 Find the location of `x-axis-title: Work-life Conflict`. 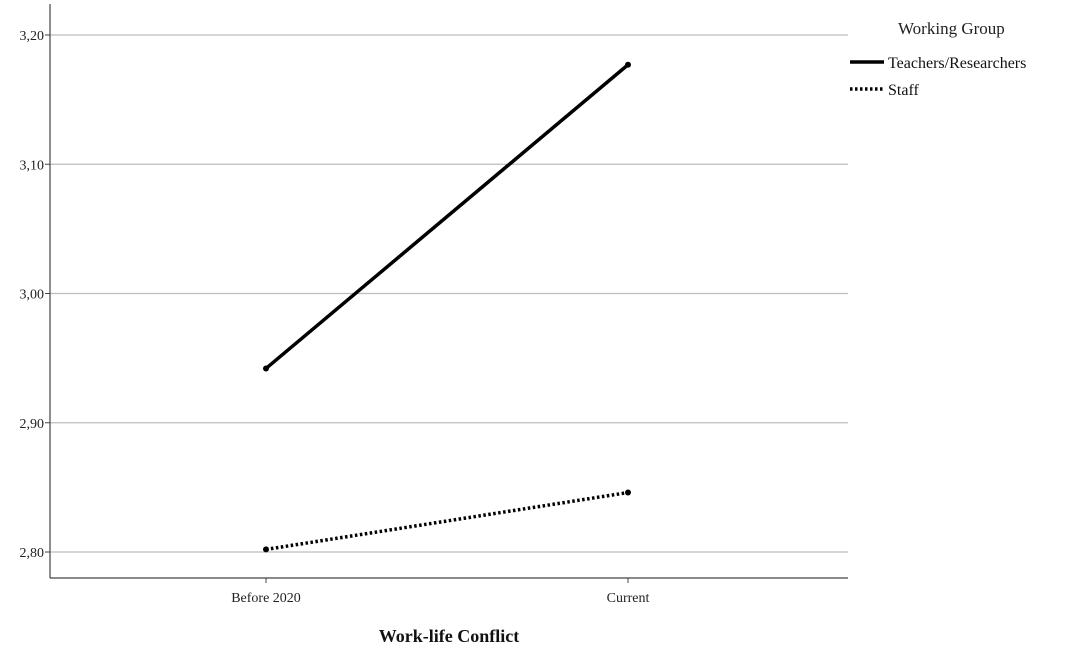

x-axis-title: Work-life Conflict is located at coordinates (449, 636).